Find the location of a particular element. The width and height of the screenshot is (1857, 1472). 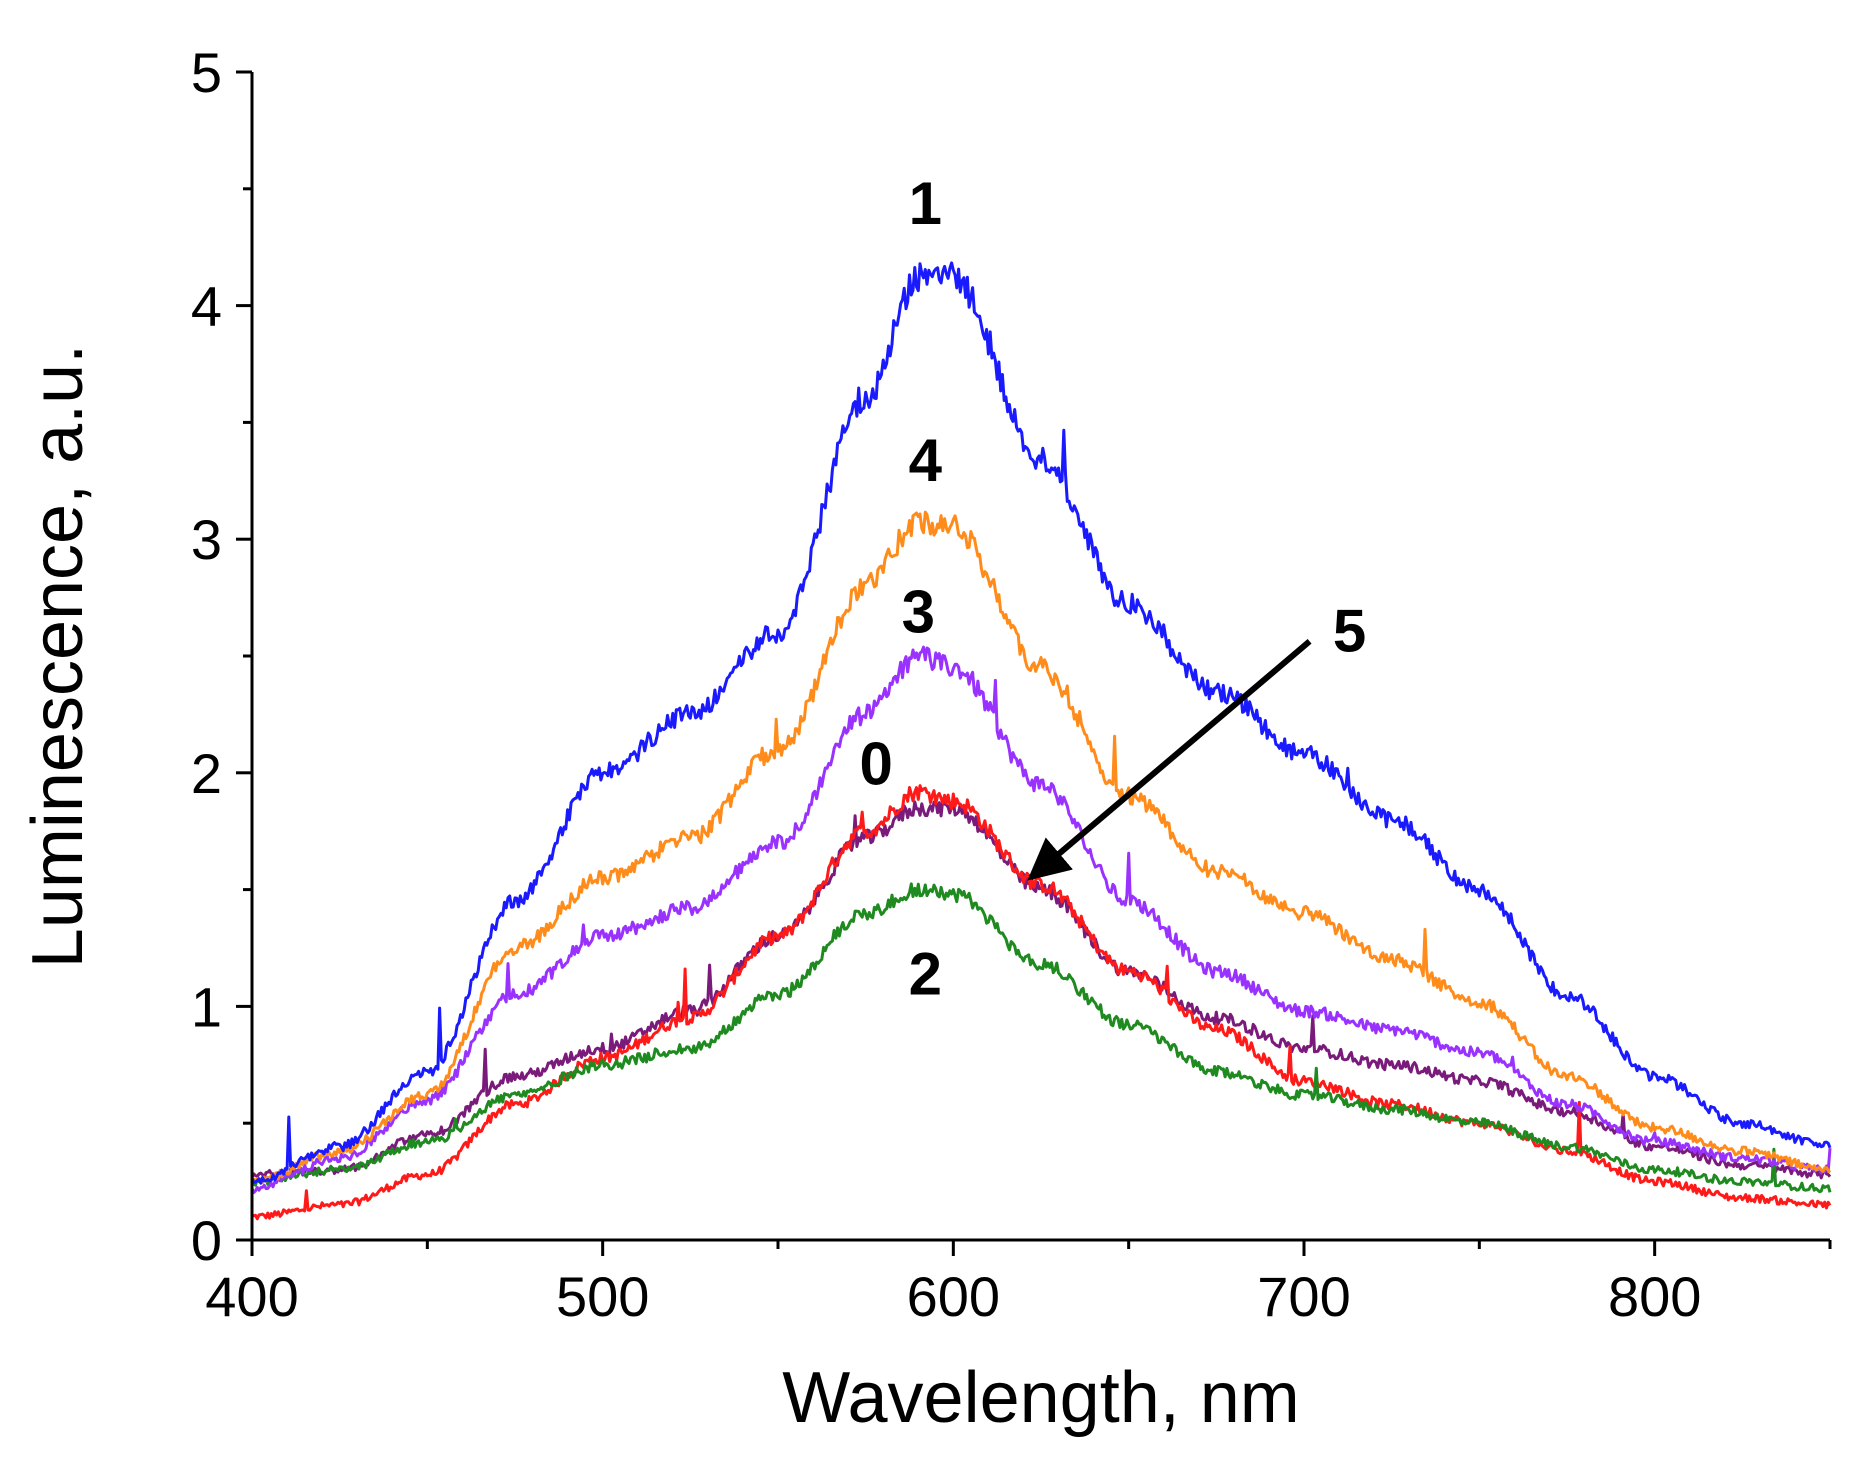

curve-label-2: 2 is located at coordinates (925, 974).